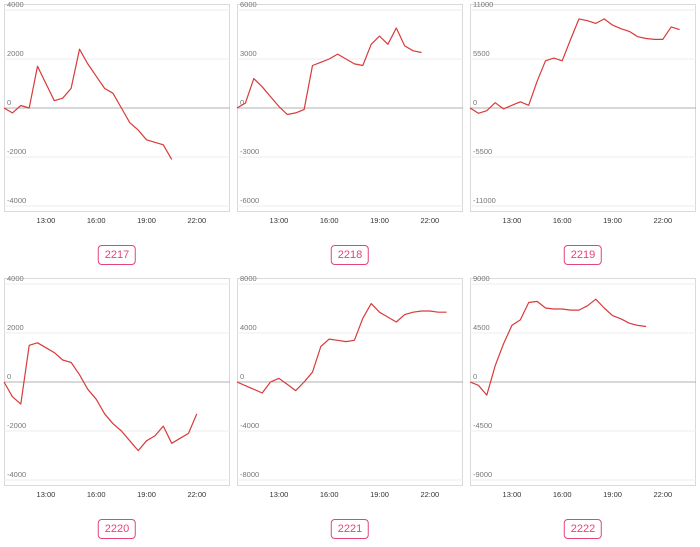 The width and height of the screenshot is (700, 547). What do you see at coordinates (482, 474) in the screenshot?
I see `y-tick-label: -9000` at bounding box center [482, 474].